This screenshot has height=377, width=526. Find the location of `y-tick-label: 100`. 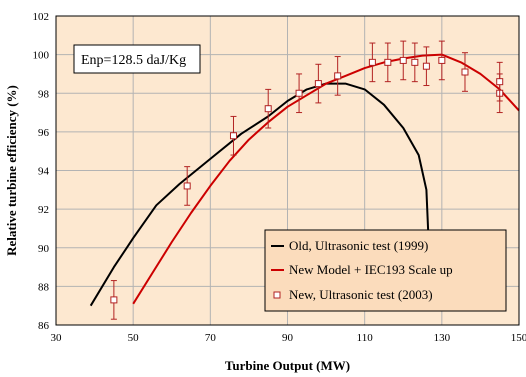

y-tick-label: 100 is located at coordinates (41, 56).